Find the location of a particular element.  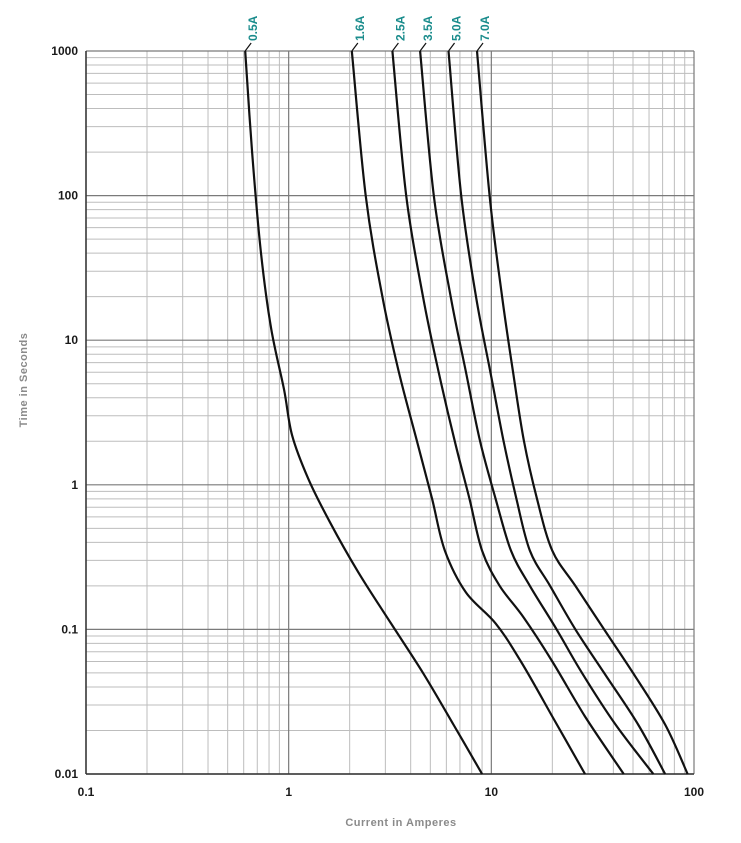

y-tick-label: 1 is located at coordinates (74, 485).